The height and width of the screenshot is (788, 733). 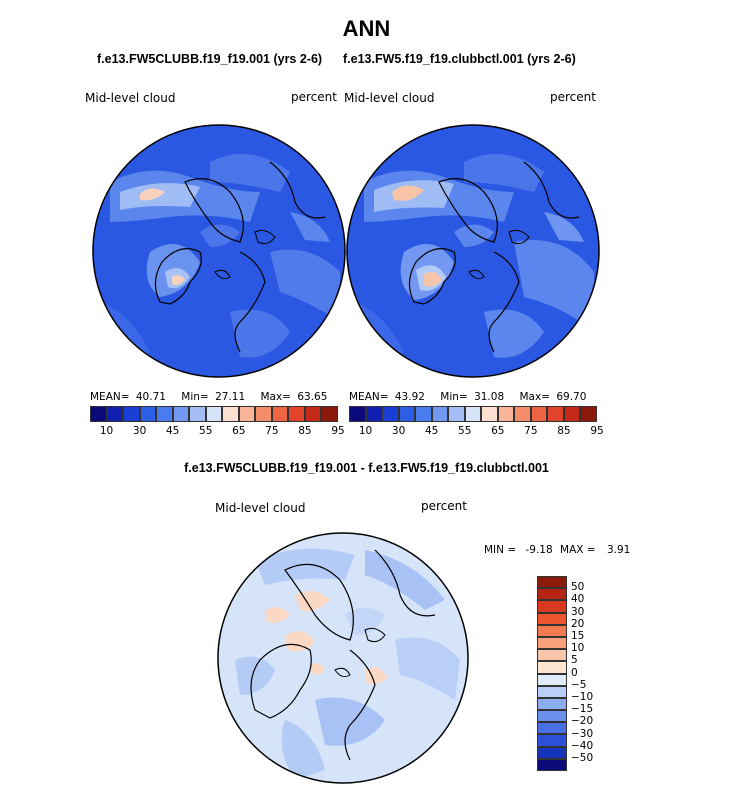 What do you see at coordinates (130, 98) in the screenshot?
I see `left-variable-label: Mid-level cloud` at bounding box center [130, 98].